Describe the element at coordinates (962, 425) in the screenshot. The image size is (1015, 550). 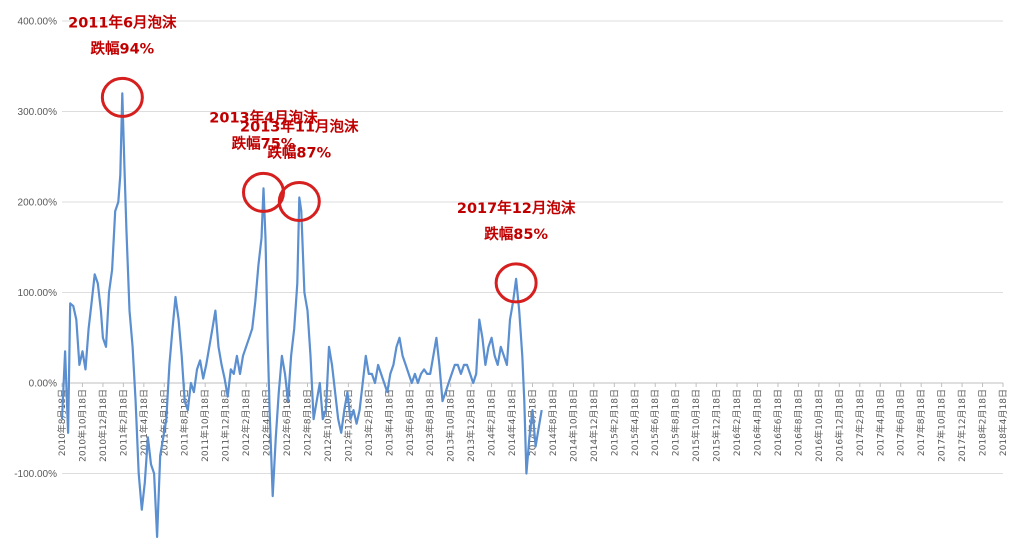
I see `x-tick-label: 2017年12月18日` at that location.